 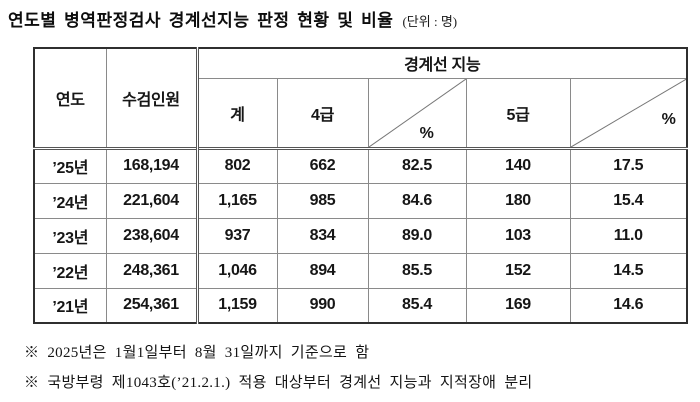 What do you see at coordinates (322, 270) in the screenshot?
I see `cell-grade4: 894` at bounding box center [322, 270].